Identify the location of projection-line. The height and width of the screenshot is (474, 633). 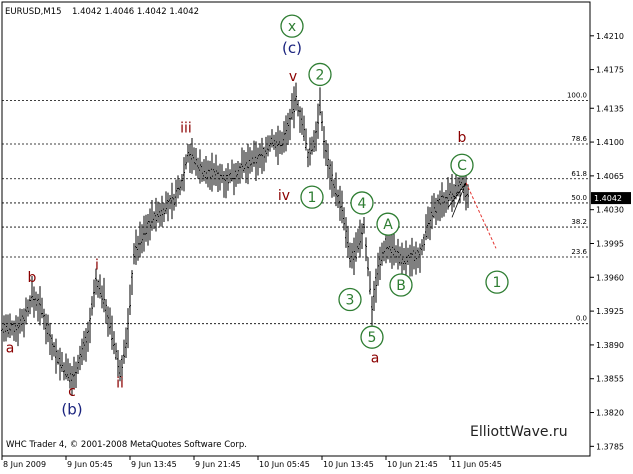
(481, 215).